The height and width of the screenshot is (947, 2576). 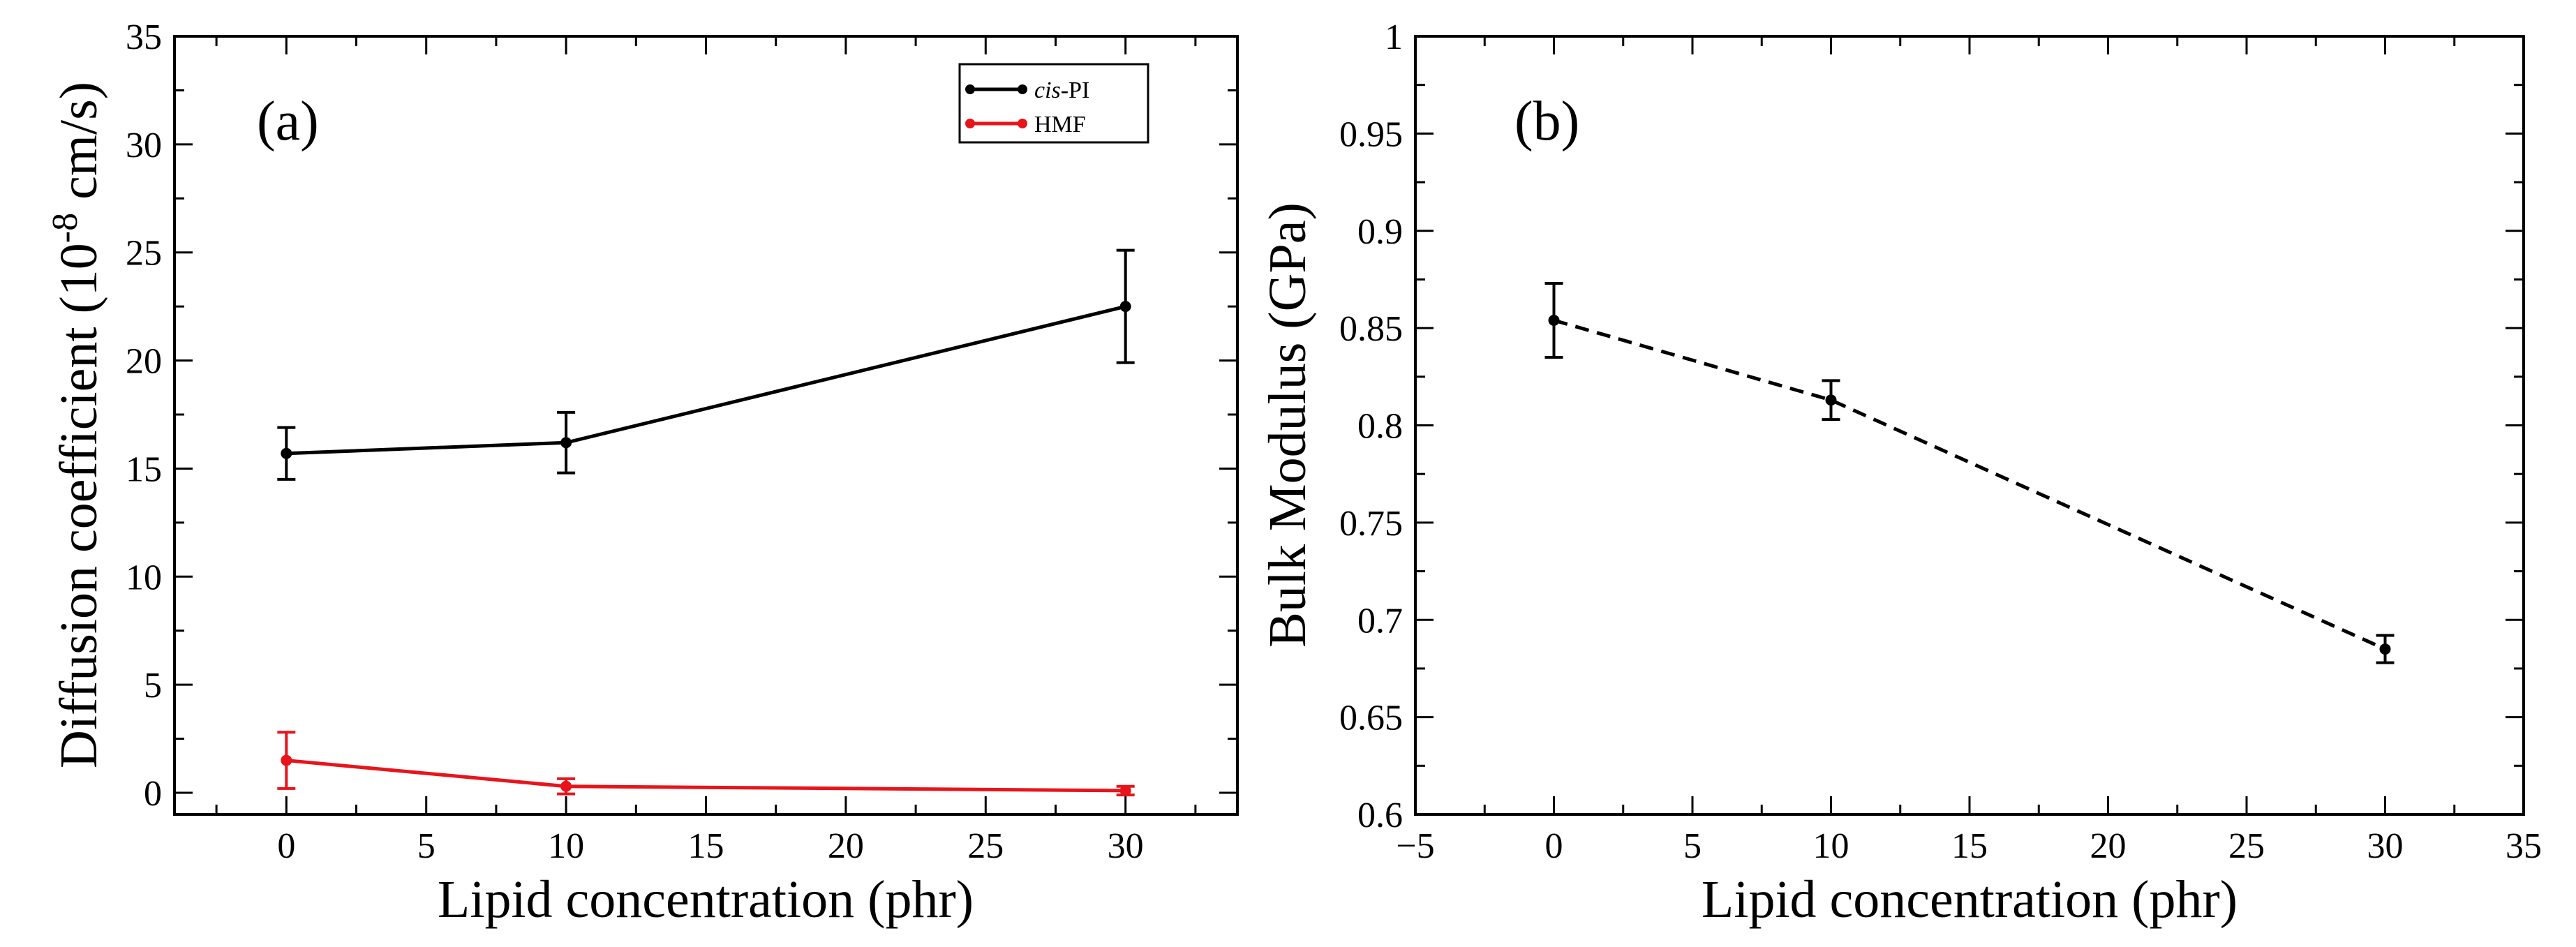 What do you see at coordinates (1023, 89) in the screenshot?
I see `legend-marker-cis-pi-end` at bounding box center [1023, 89].